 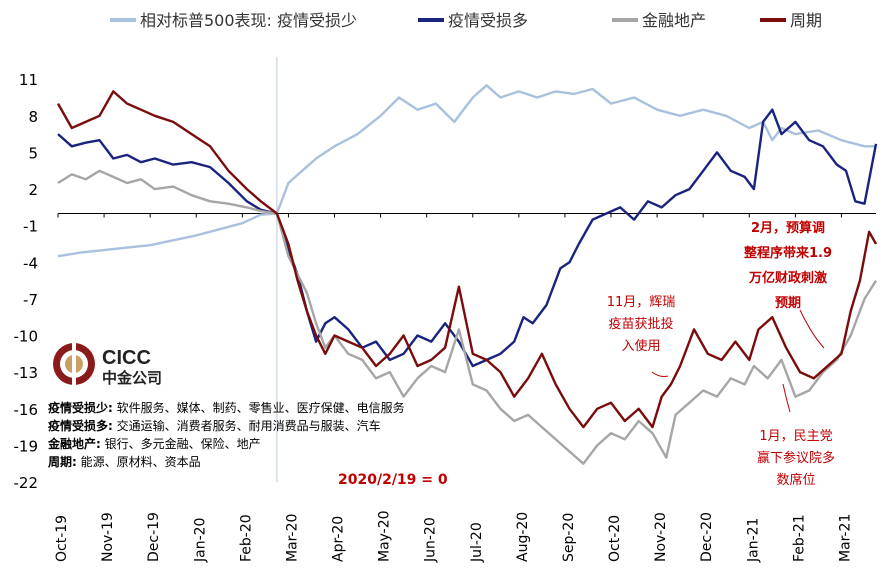 I want to click on x-tick-label: Oct-19, so click(x=62, y=538).